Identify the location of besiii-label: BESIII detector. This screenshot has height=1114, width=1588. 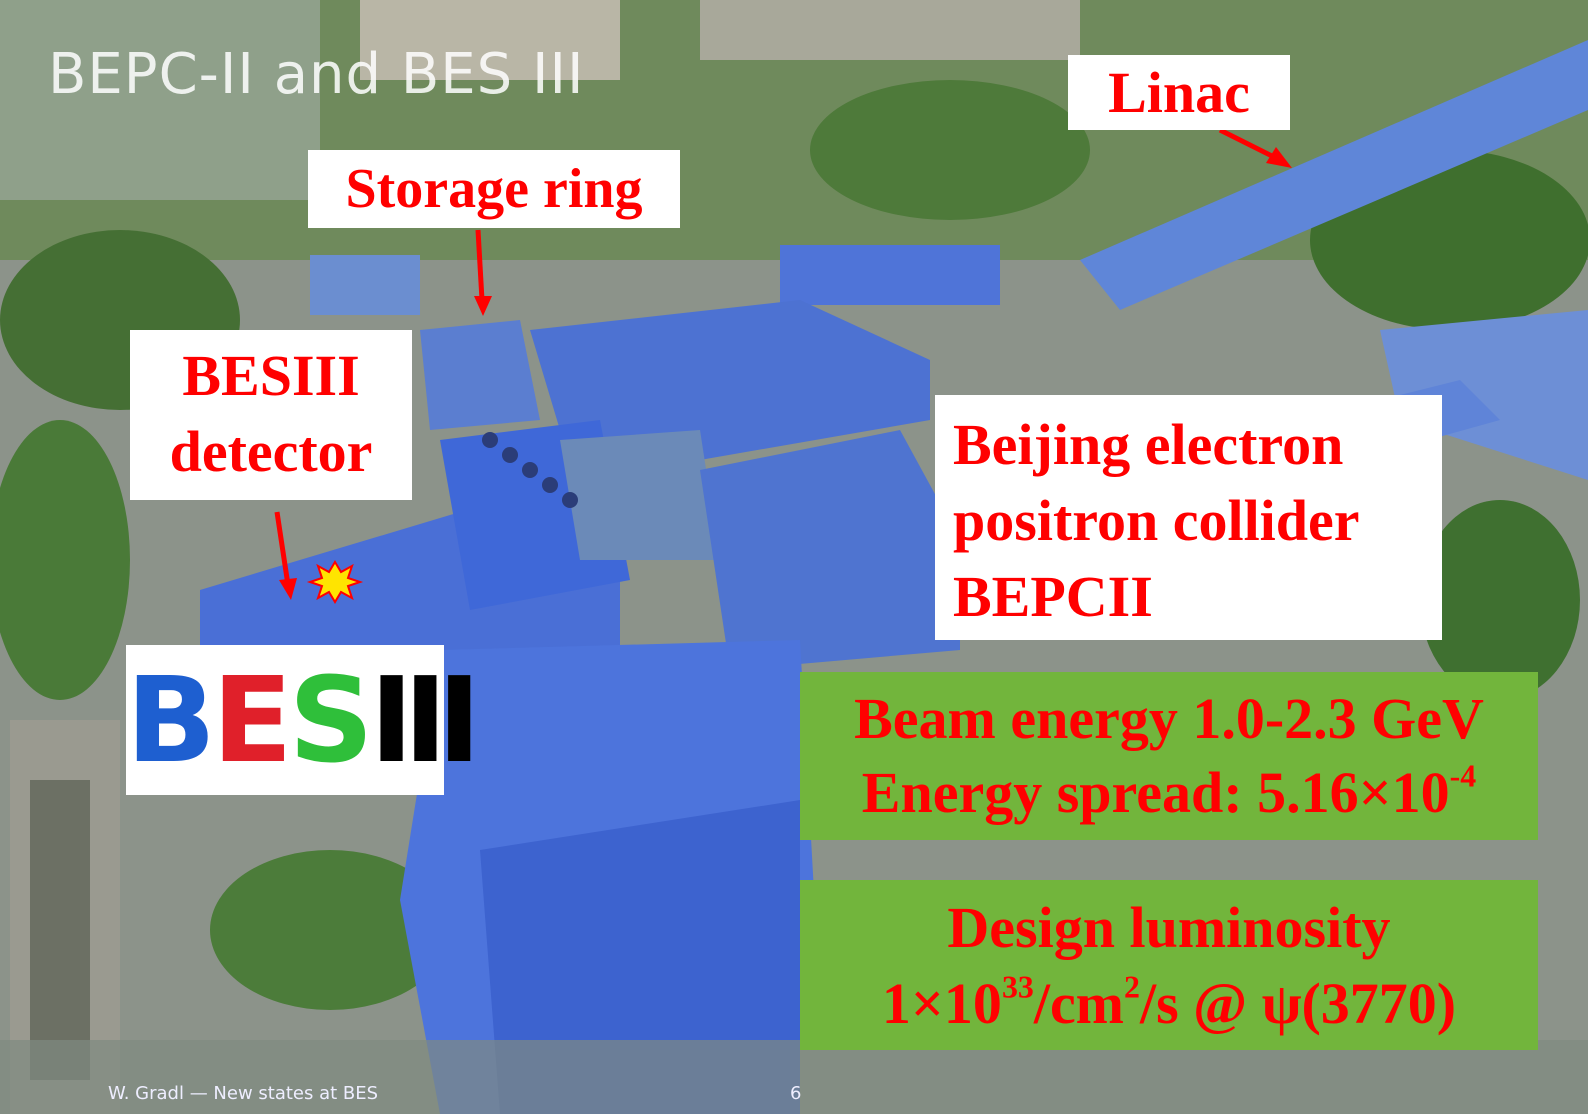
(271, 415).